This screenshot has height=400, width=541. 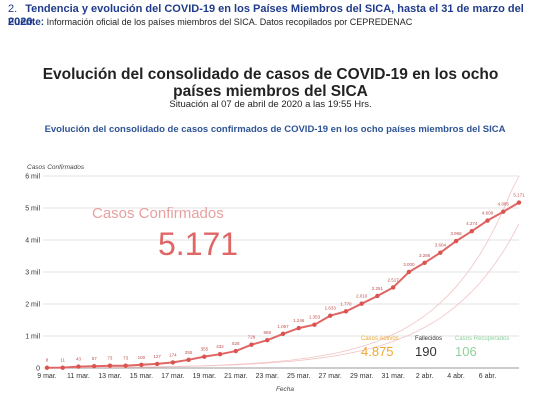 I want to click on data-label: 4.885, so click(x=504, y=204).